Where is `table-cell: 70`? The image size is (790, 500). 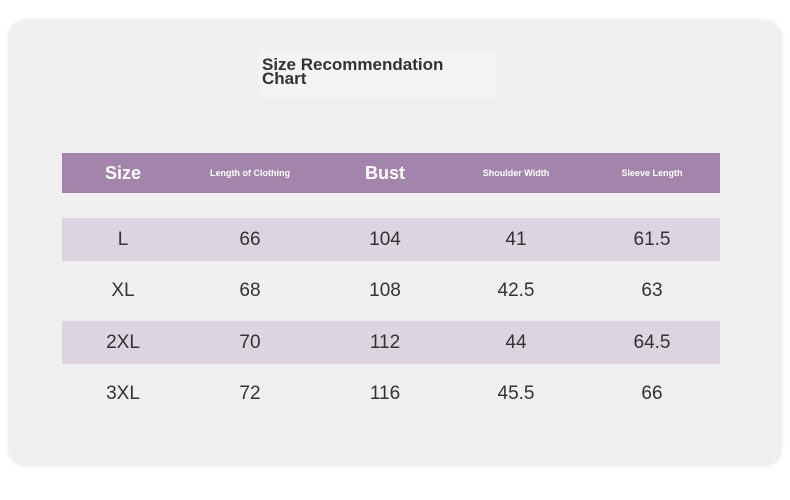
table-cell: 70 is located at coordinates (250, 342).